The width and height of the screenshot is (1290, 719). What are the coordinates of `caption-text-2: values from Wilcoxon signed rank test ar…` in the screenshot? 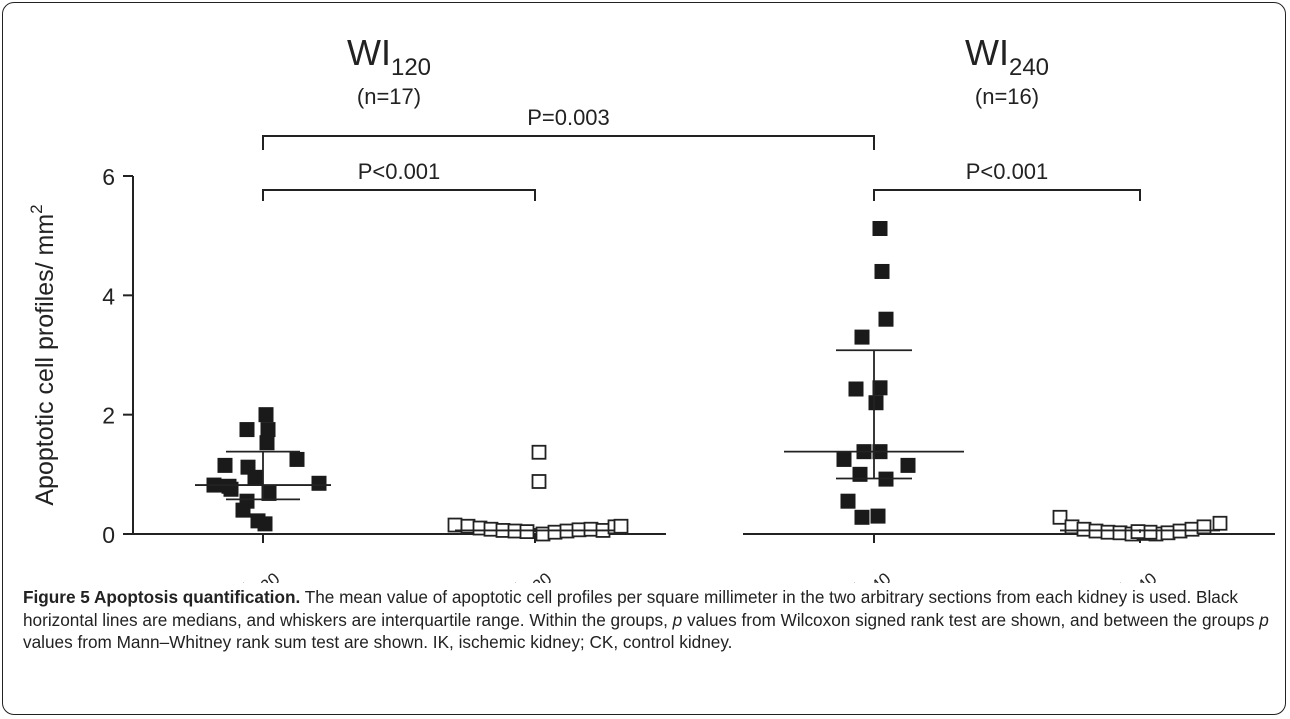 It's located at (970, 620).